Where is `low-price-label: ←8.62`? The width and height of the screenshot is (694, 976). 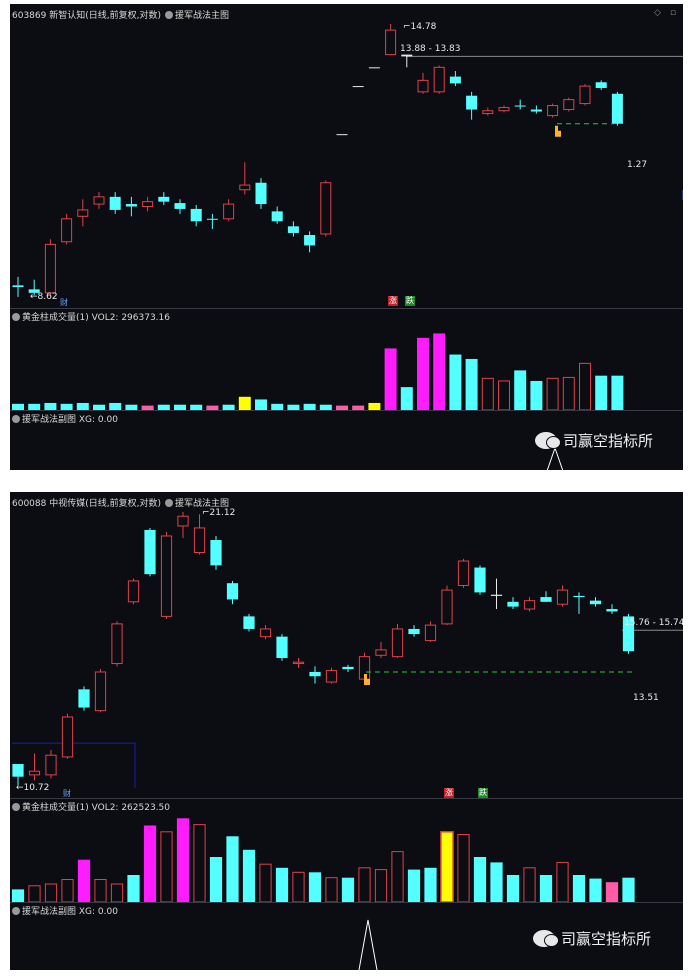 low-price-label: ←8.62 is located at coordinates (44, 297).